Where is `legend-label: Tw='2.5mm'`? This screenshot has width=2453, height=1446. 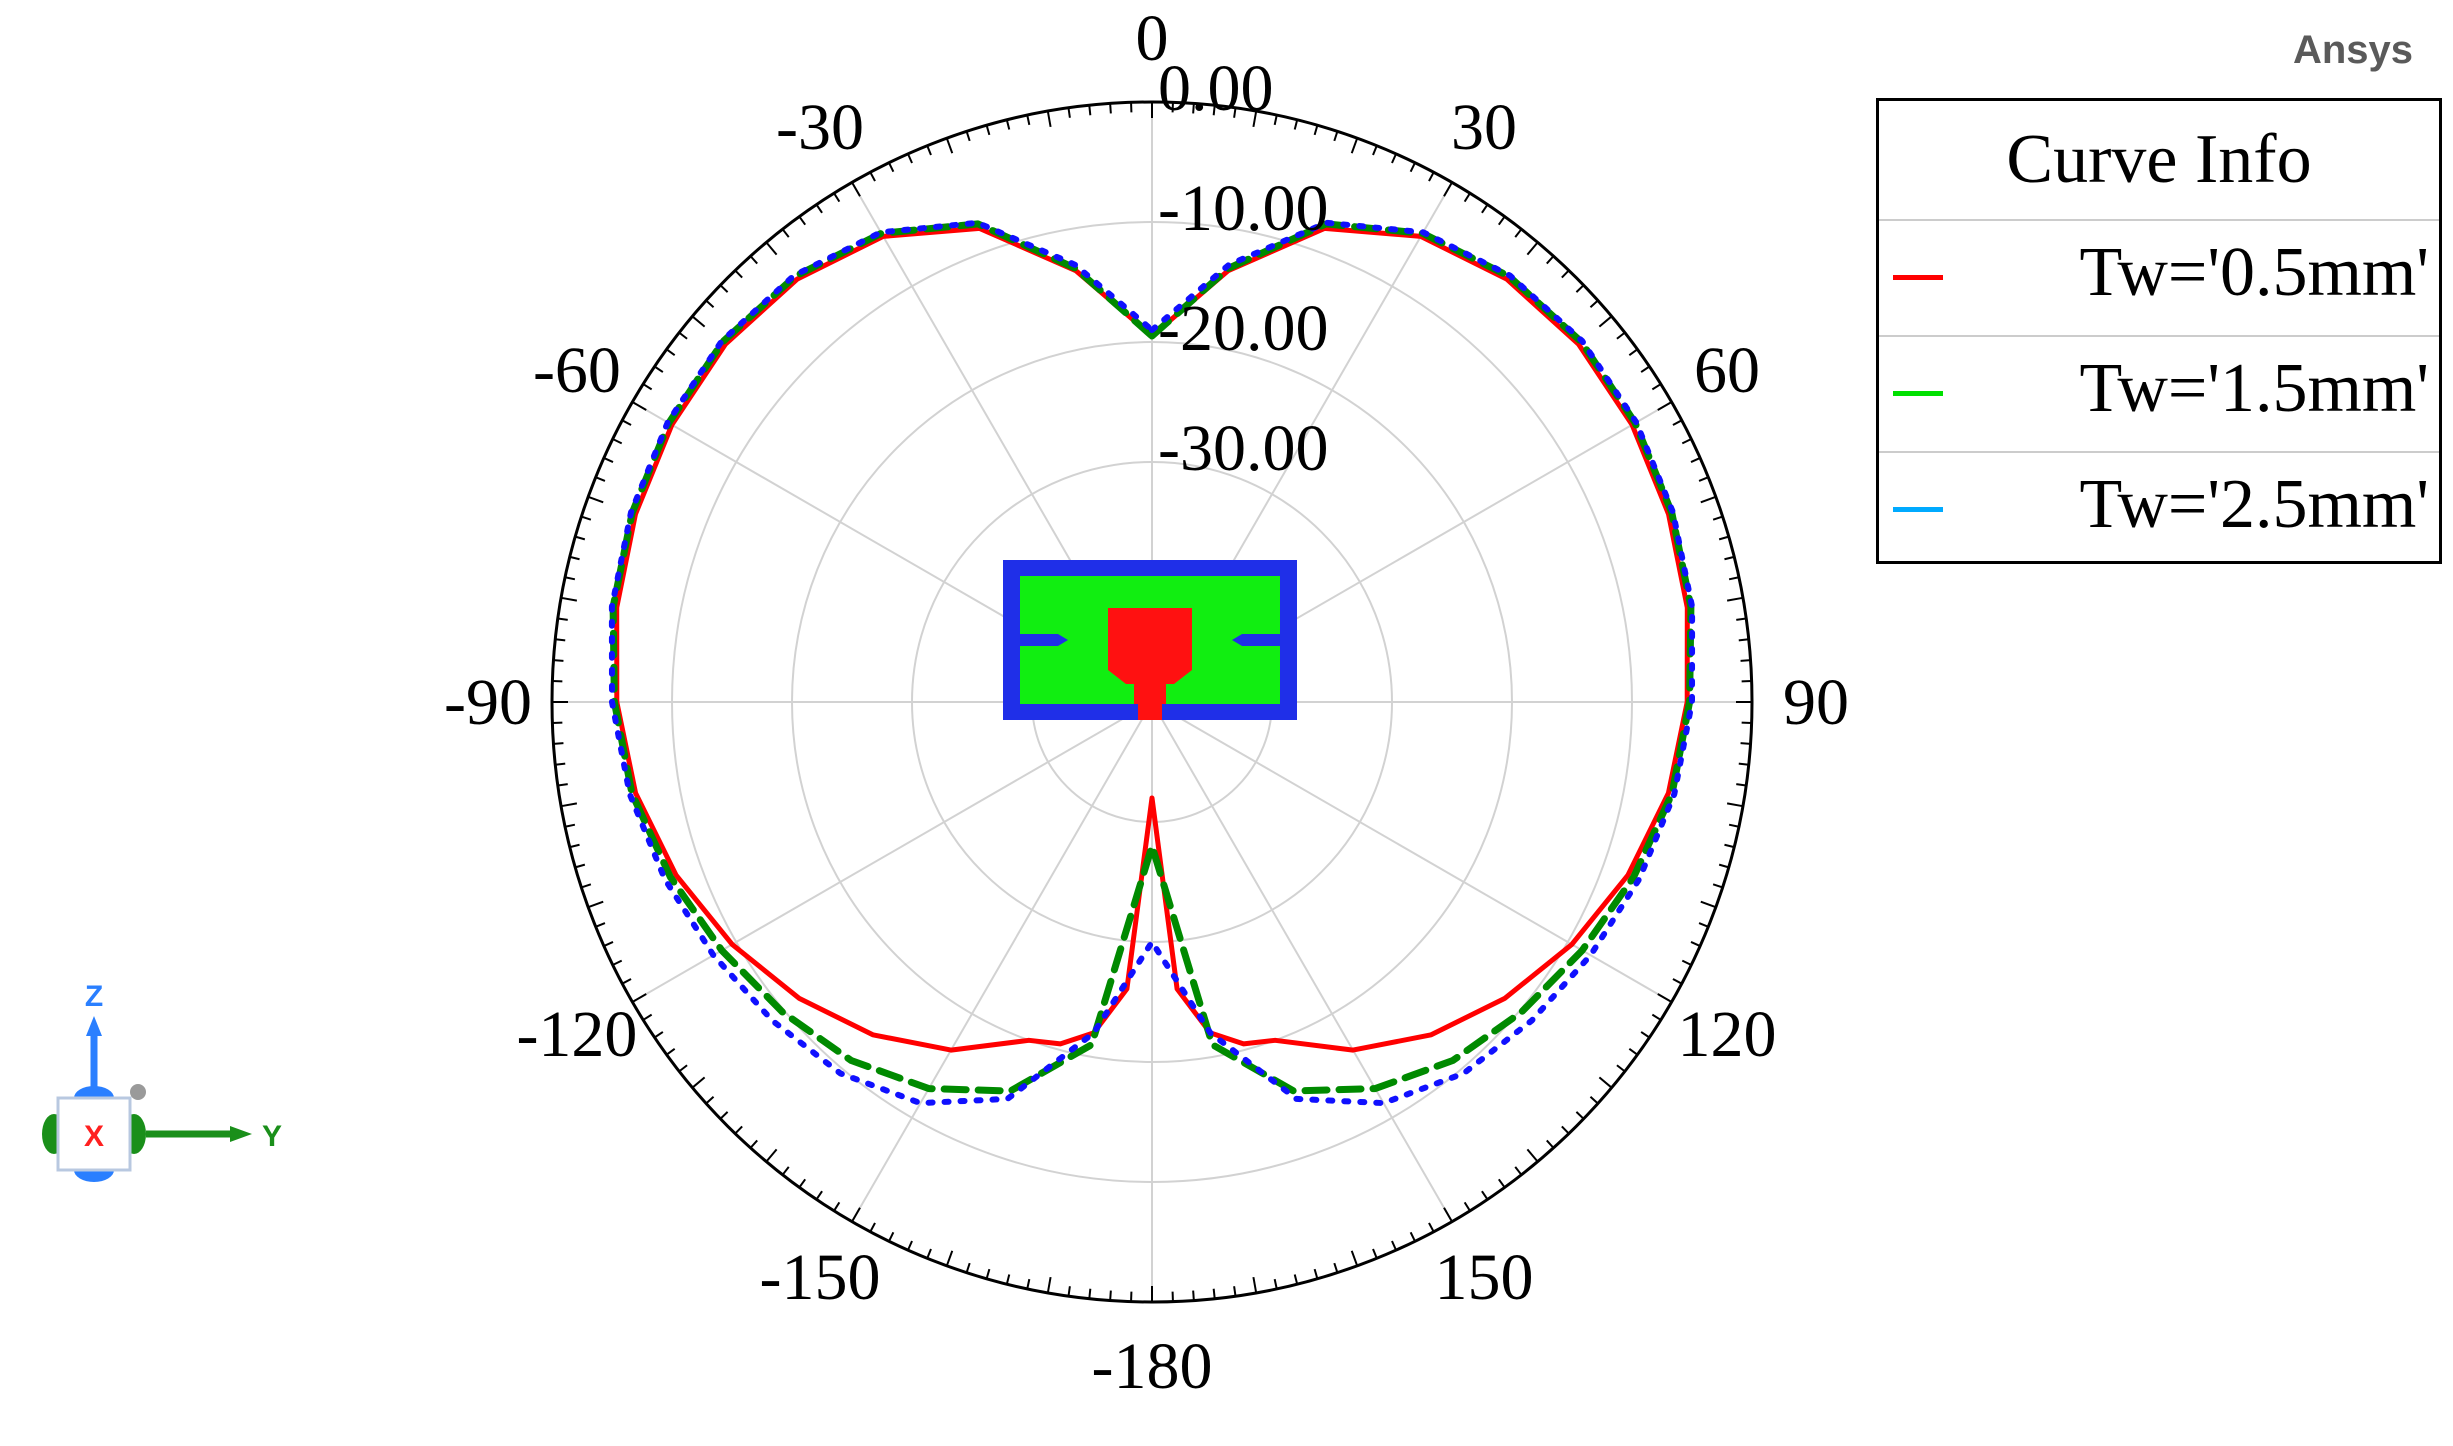 legend-label: Tw='2.5mm' is located at coordinates (2254, 504).